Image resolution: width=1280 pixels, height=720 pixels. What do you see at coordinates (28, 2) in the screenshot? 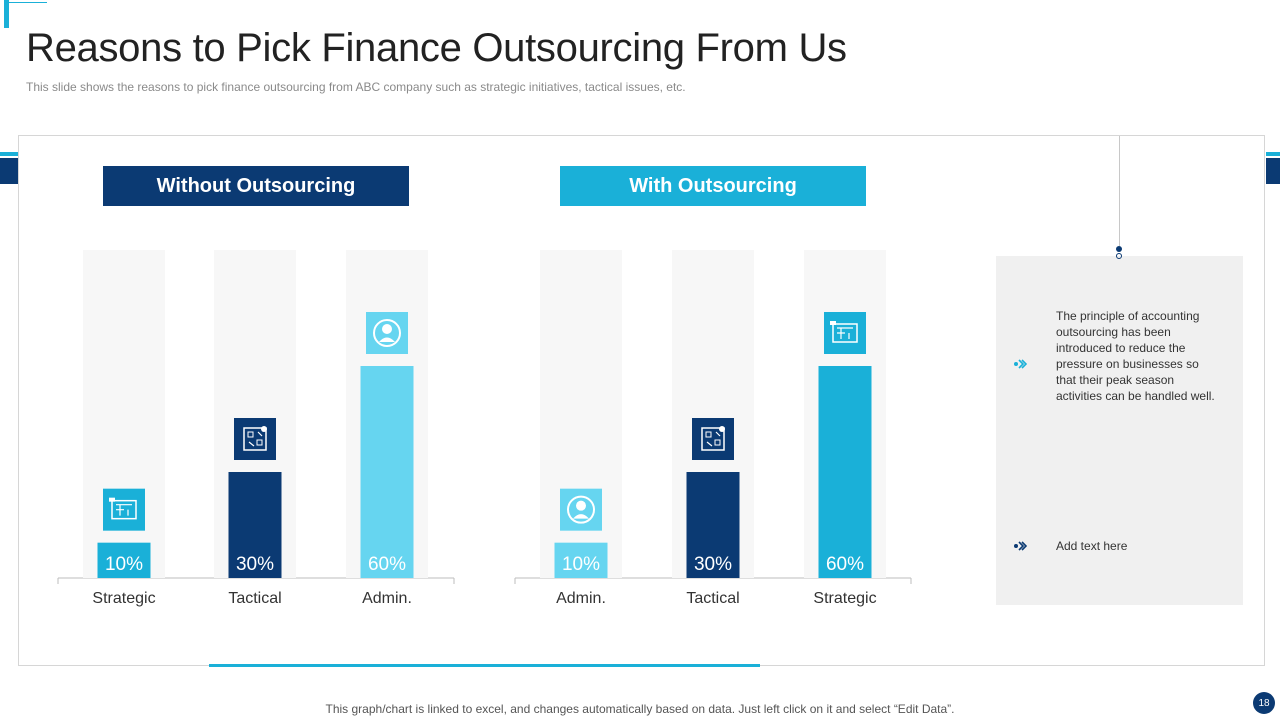
I see `corner-accent-horizontal` at bounding box center [28, 2].